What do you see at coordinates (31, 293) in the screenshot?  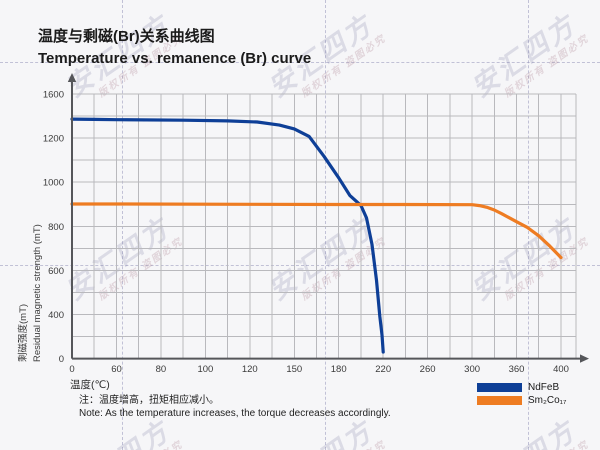 I see `y-axis-title: 剩磁强度(mT) Residual magnetic strength (mT)` at bounding box center [31, 293].